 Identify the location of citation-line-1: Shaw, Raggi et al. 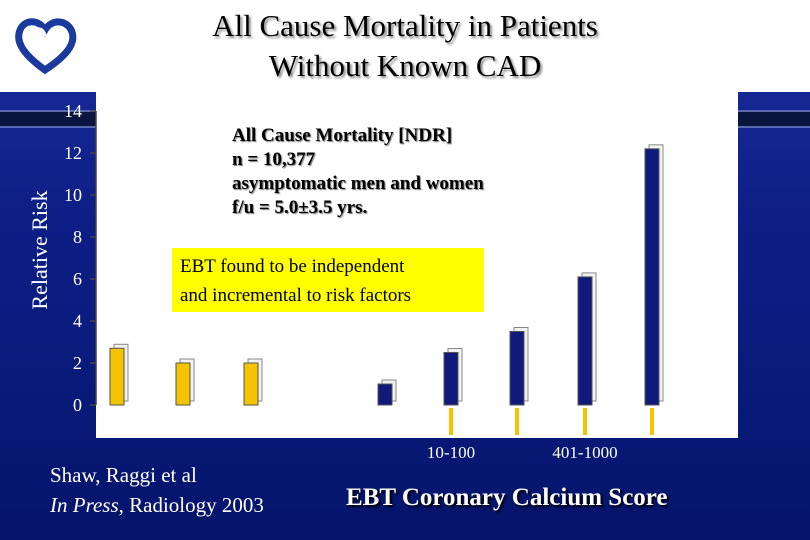
(123, 475).